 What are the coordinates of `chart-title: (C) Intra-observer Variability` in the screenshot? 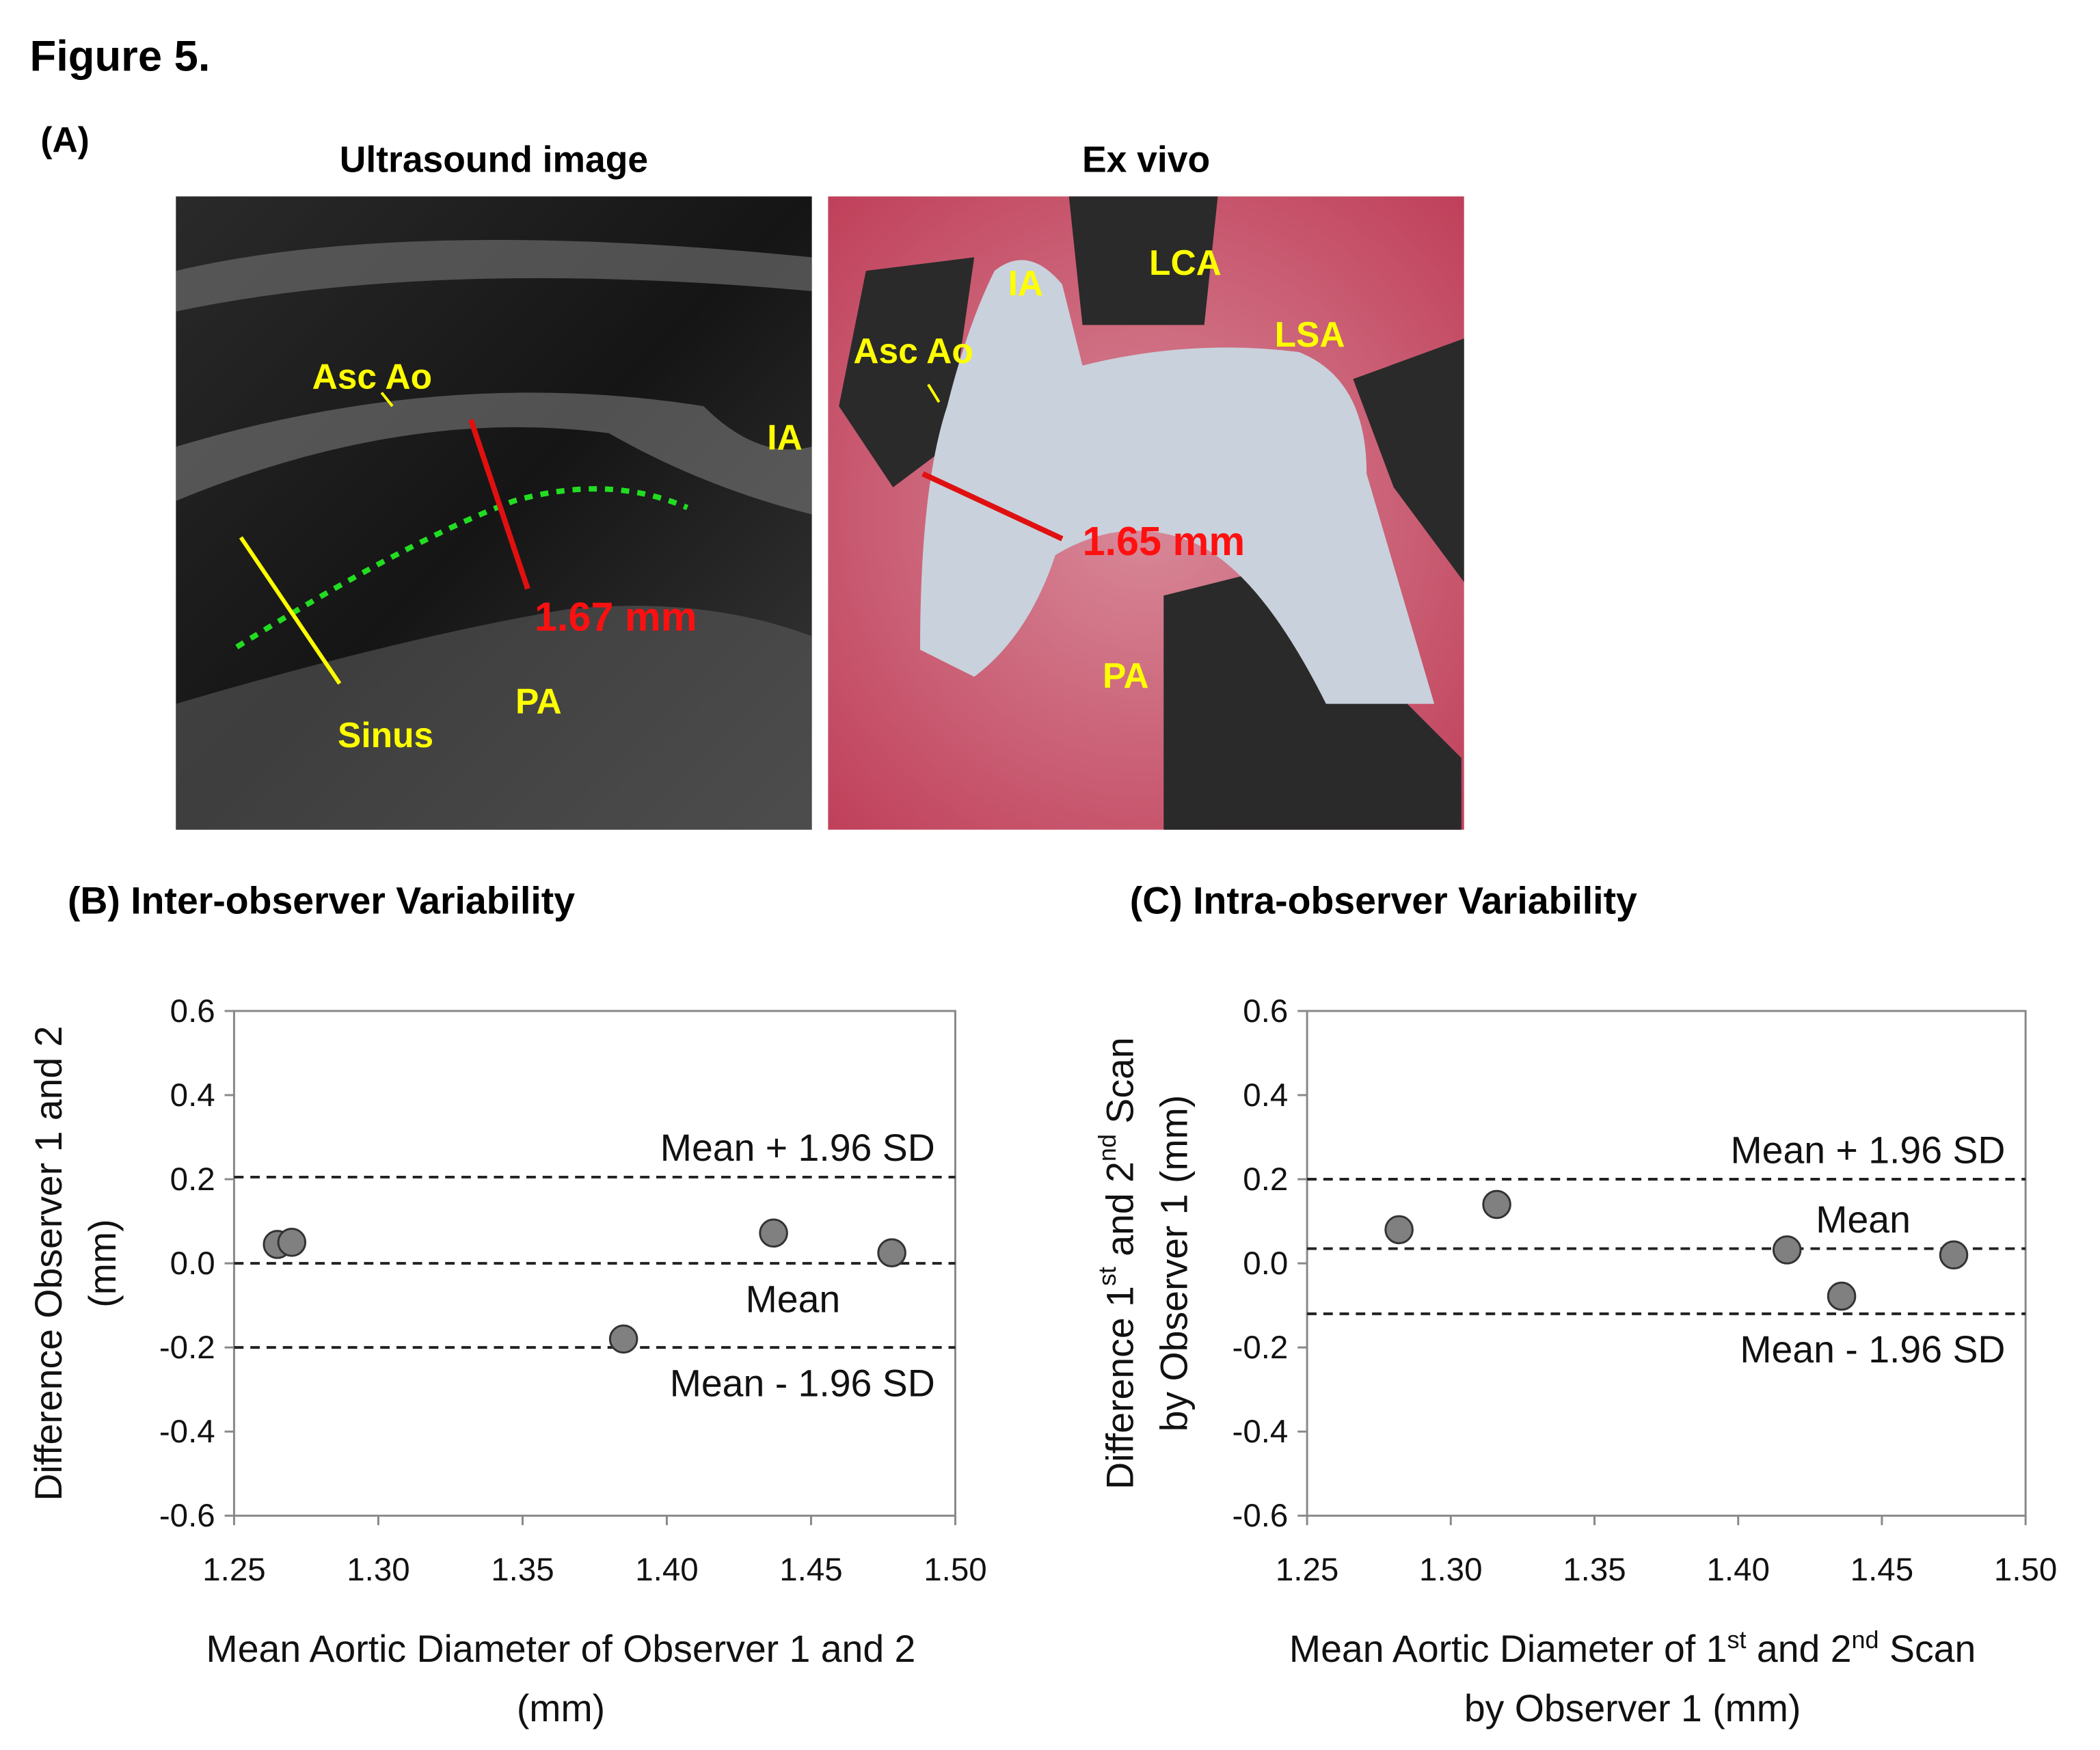 It's located at (1383, 900).